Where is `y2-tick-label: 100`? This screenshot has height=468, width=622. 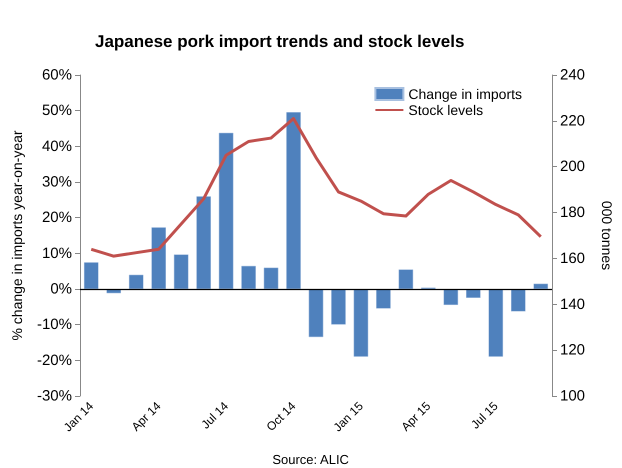
y2-tick-label: 100 is located at coordinates (573, 396).